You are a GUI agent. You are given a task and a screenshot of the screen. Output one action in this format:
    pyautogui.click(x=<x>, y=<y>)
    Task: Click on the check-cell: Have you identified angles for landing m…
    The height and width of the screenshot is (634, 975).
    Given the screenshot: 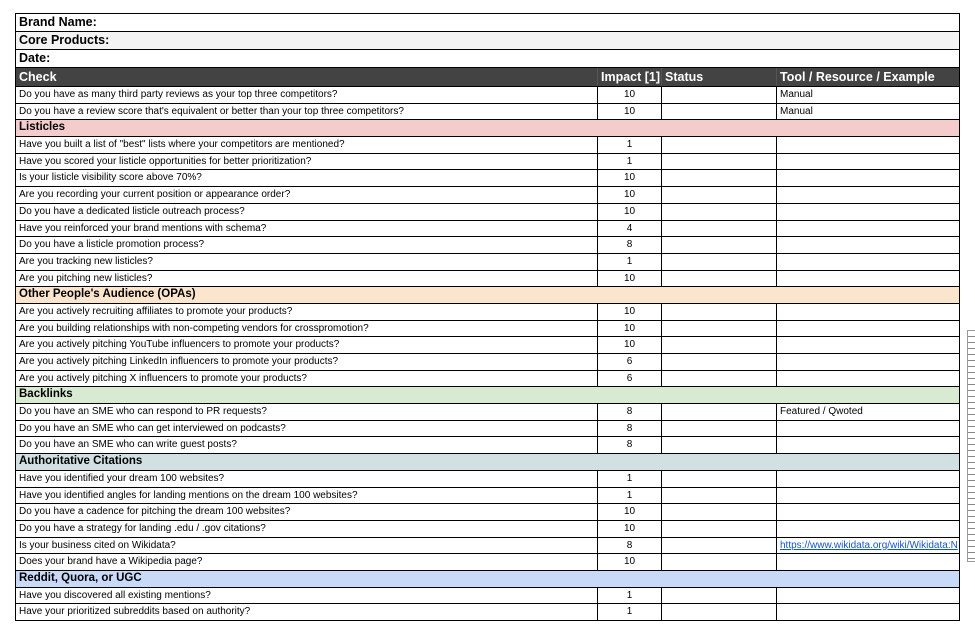 What is the action you would take?
    pyautogui.click(x=188, y=495)
    